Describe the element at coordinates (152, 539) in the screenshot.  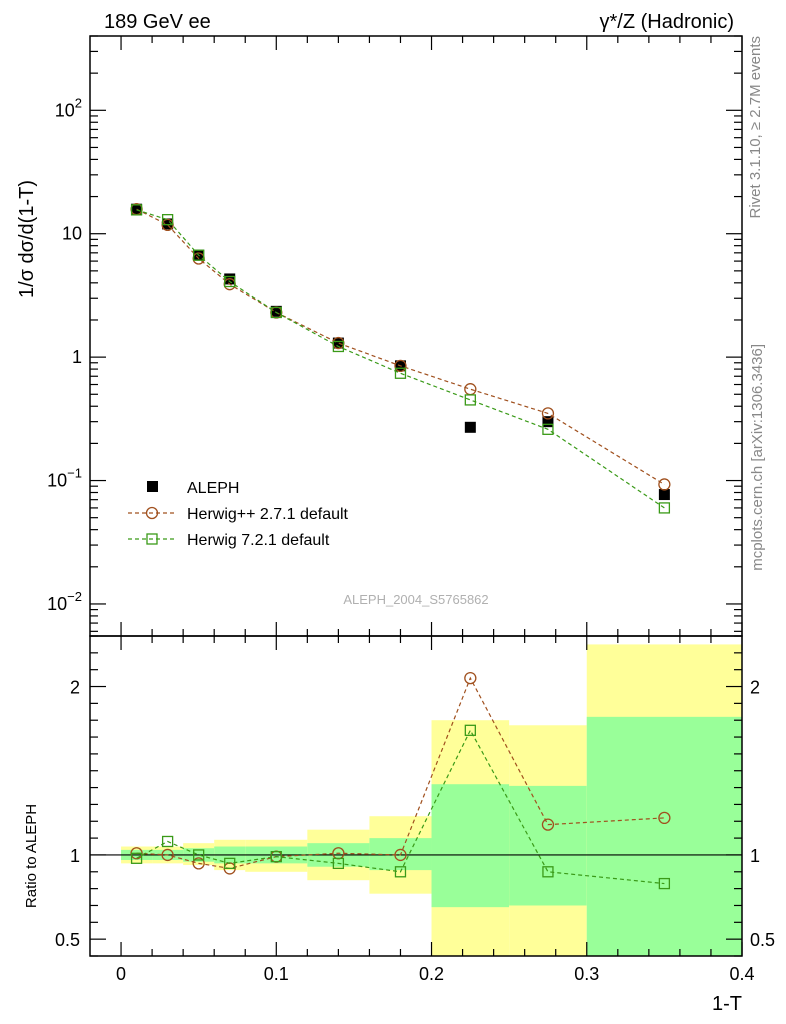
I see `legend-marker-herwig7` at that location.